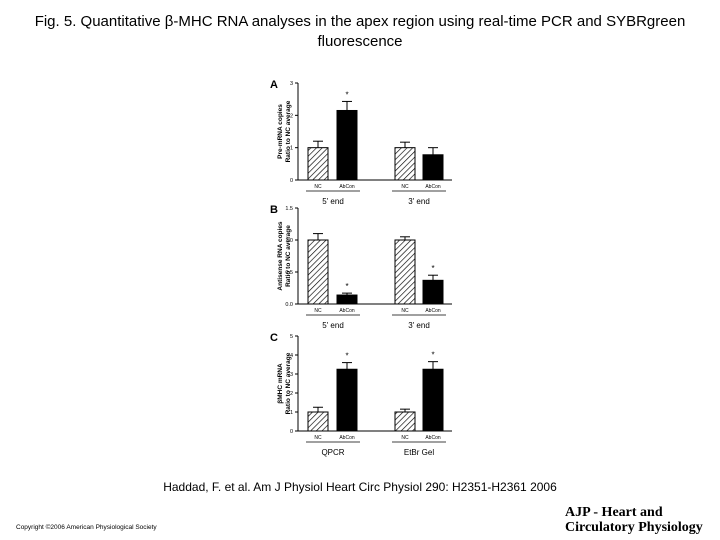 This screenshot has height=540, width=720. I want to click on journal-logo-line-2: Circulatory Physiology, so click(634, 527).